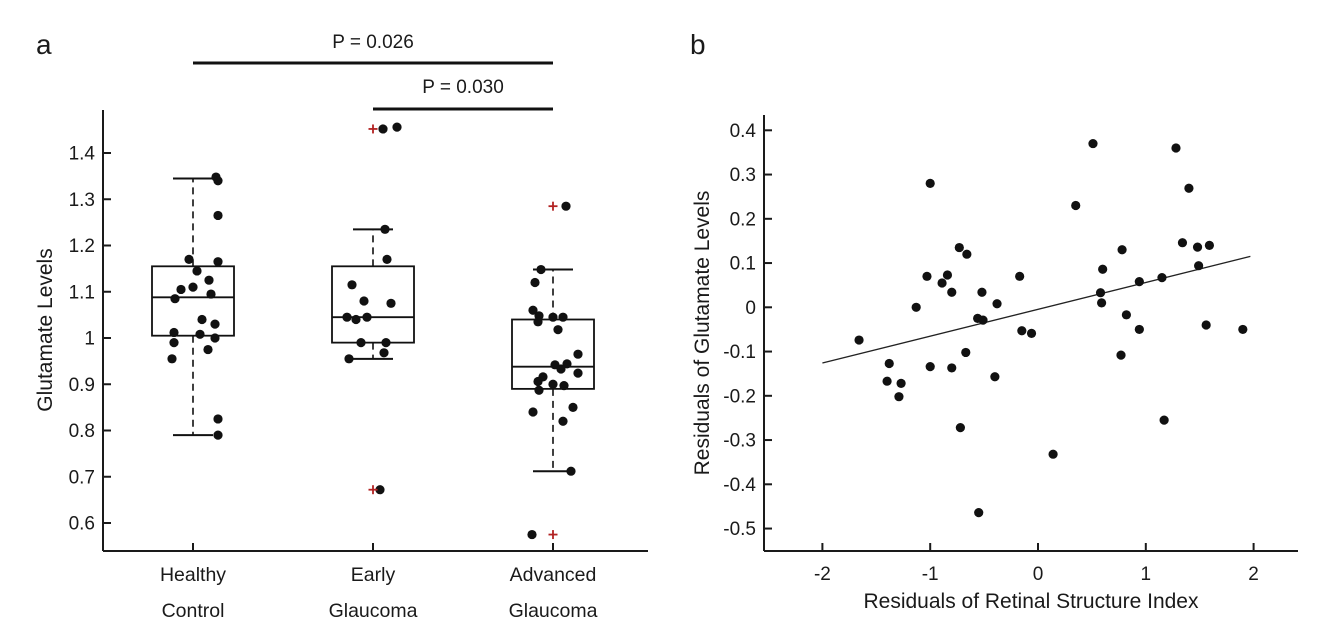 This screenshot has height=632, width=1324. What do you see at coordinates (739, 396) in the screenshot?
I see `panel-b-y-tick-label: -0.2` at bounding box center [739, 396].